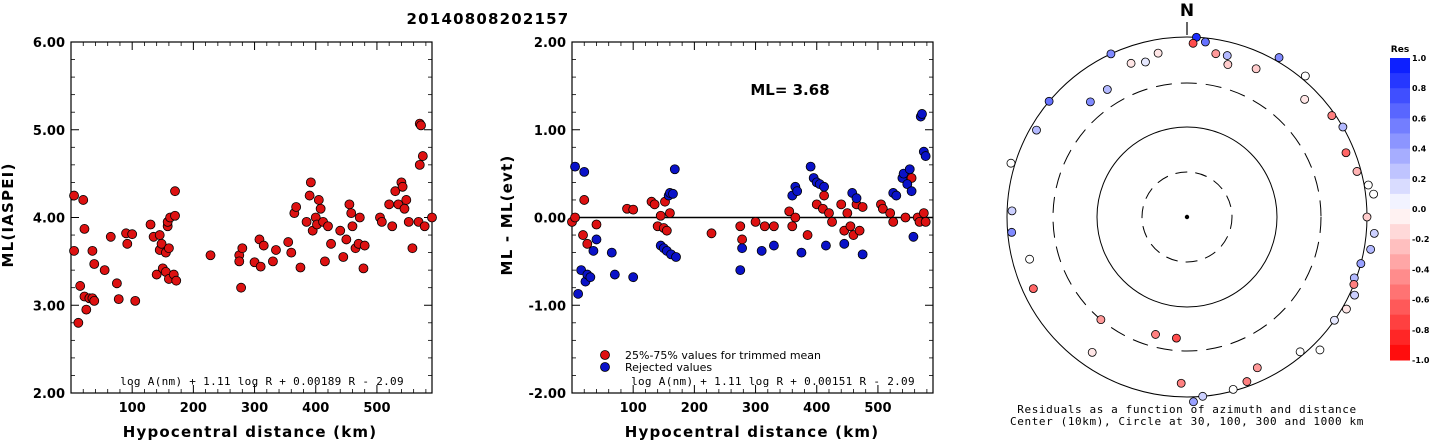  I want to click on y-tick-label: 2.00, so click(49, 394).